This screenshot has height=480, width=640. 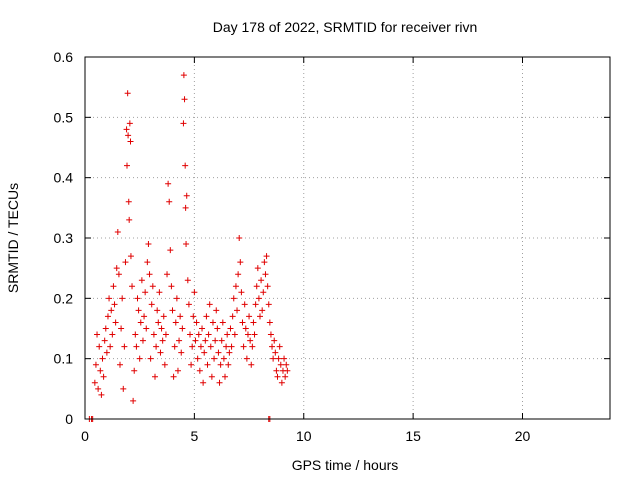 What do you see at coordinates (345, 465) in the screenshot?
I see `x-axis-label: GPS time / hours` at bounding box center [345, 465].